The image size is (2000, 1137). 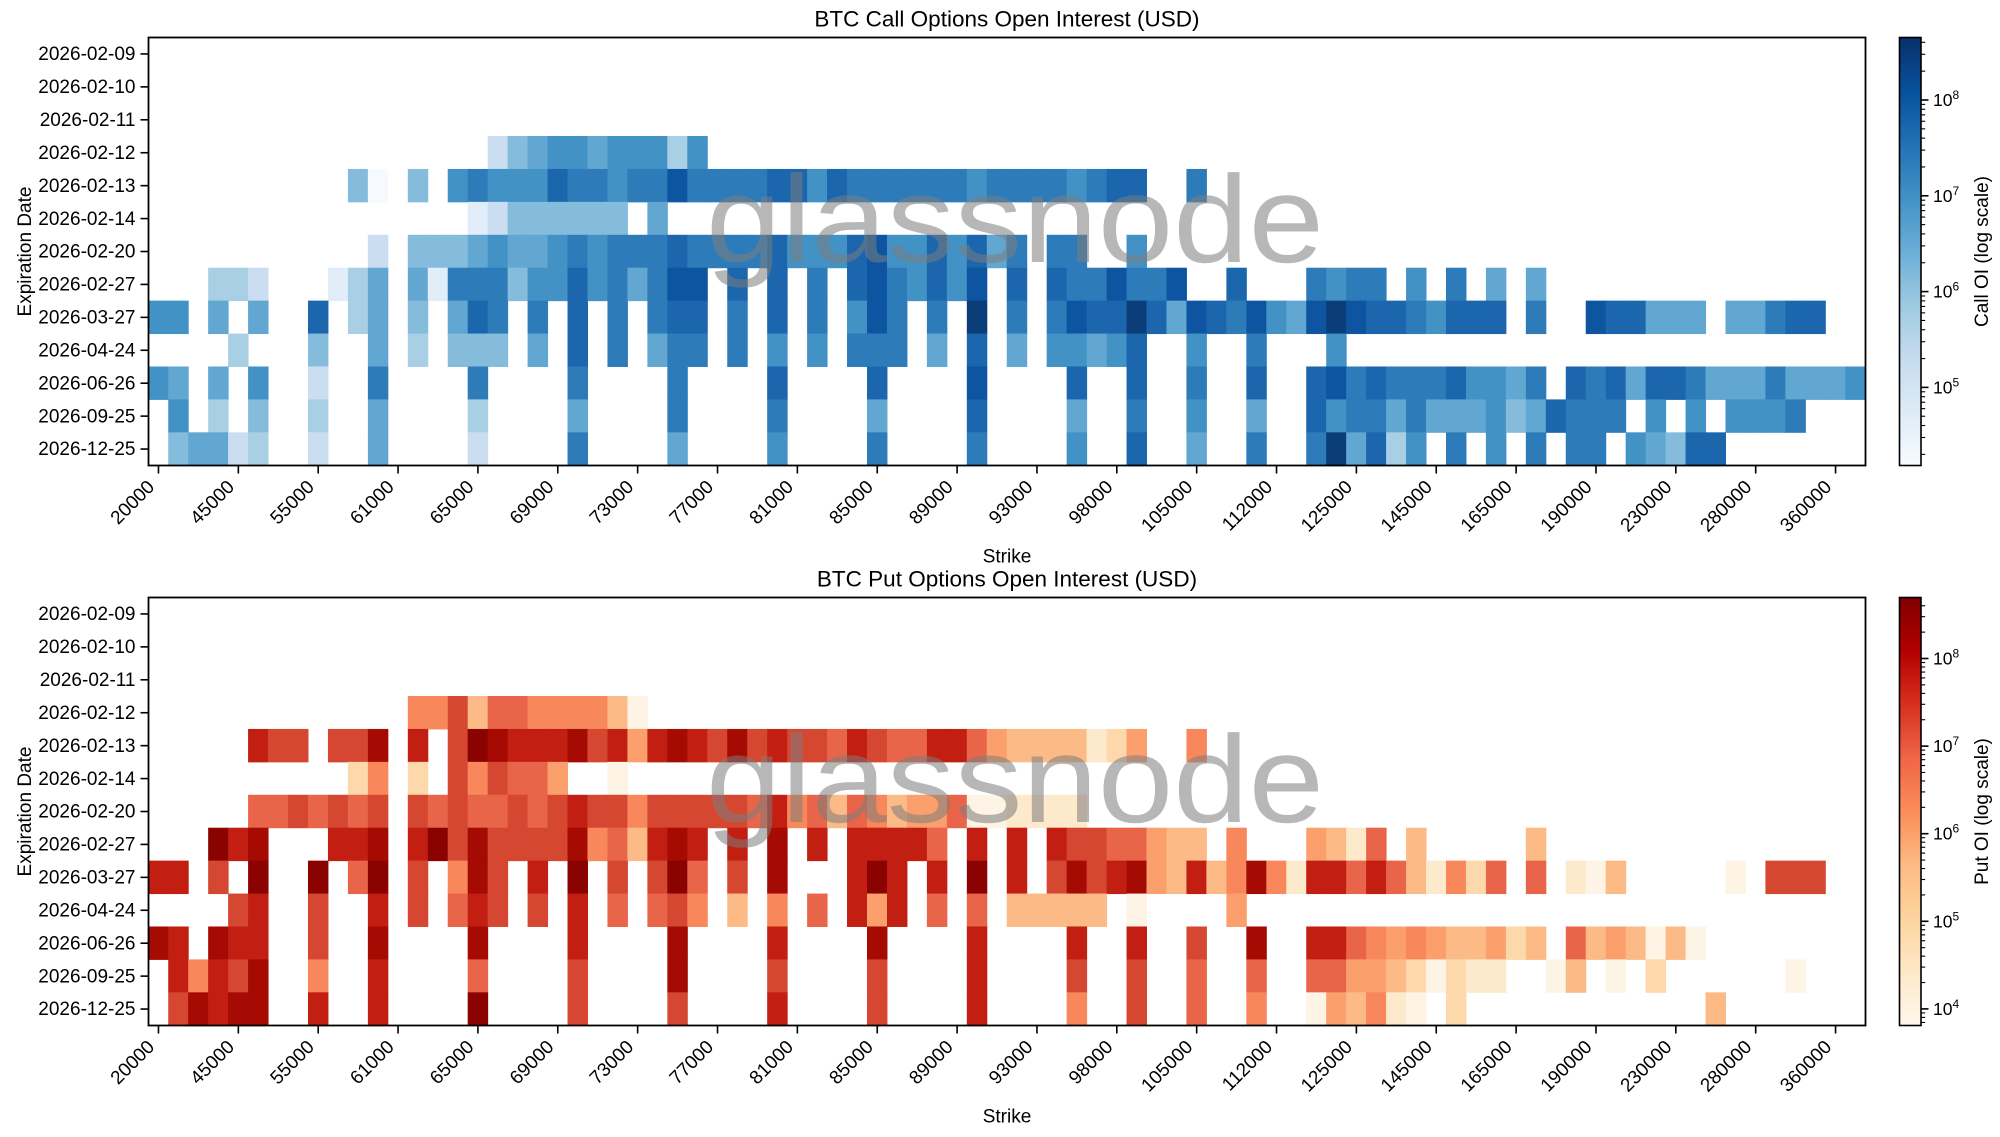 What do you see at coordinates (1982, 811) in the screenshot?
I see `svg-text: Put OI (log scale)` at bounding box center [1982, 811].